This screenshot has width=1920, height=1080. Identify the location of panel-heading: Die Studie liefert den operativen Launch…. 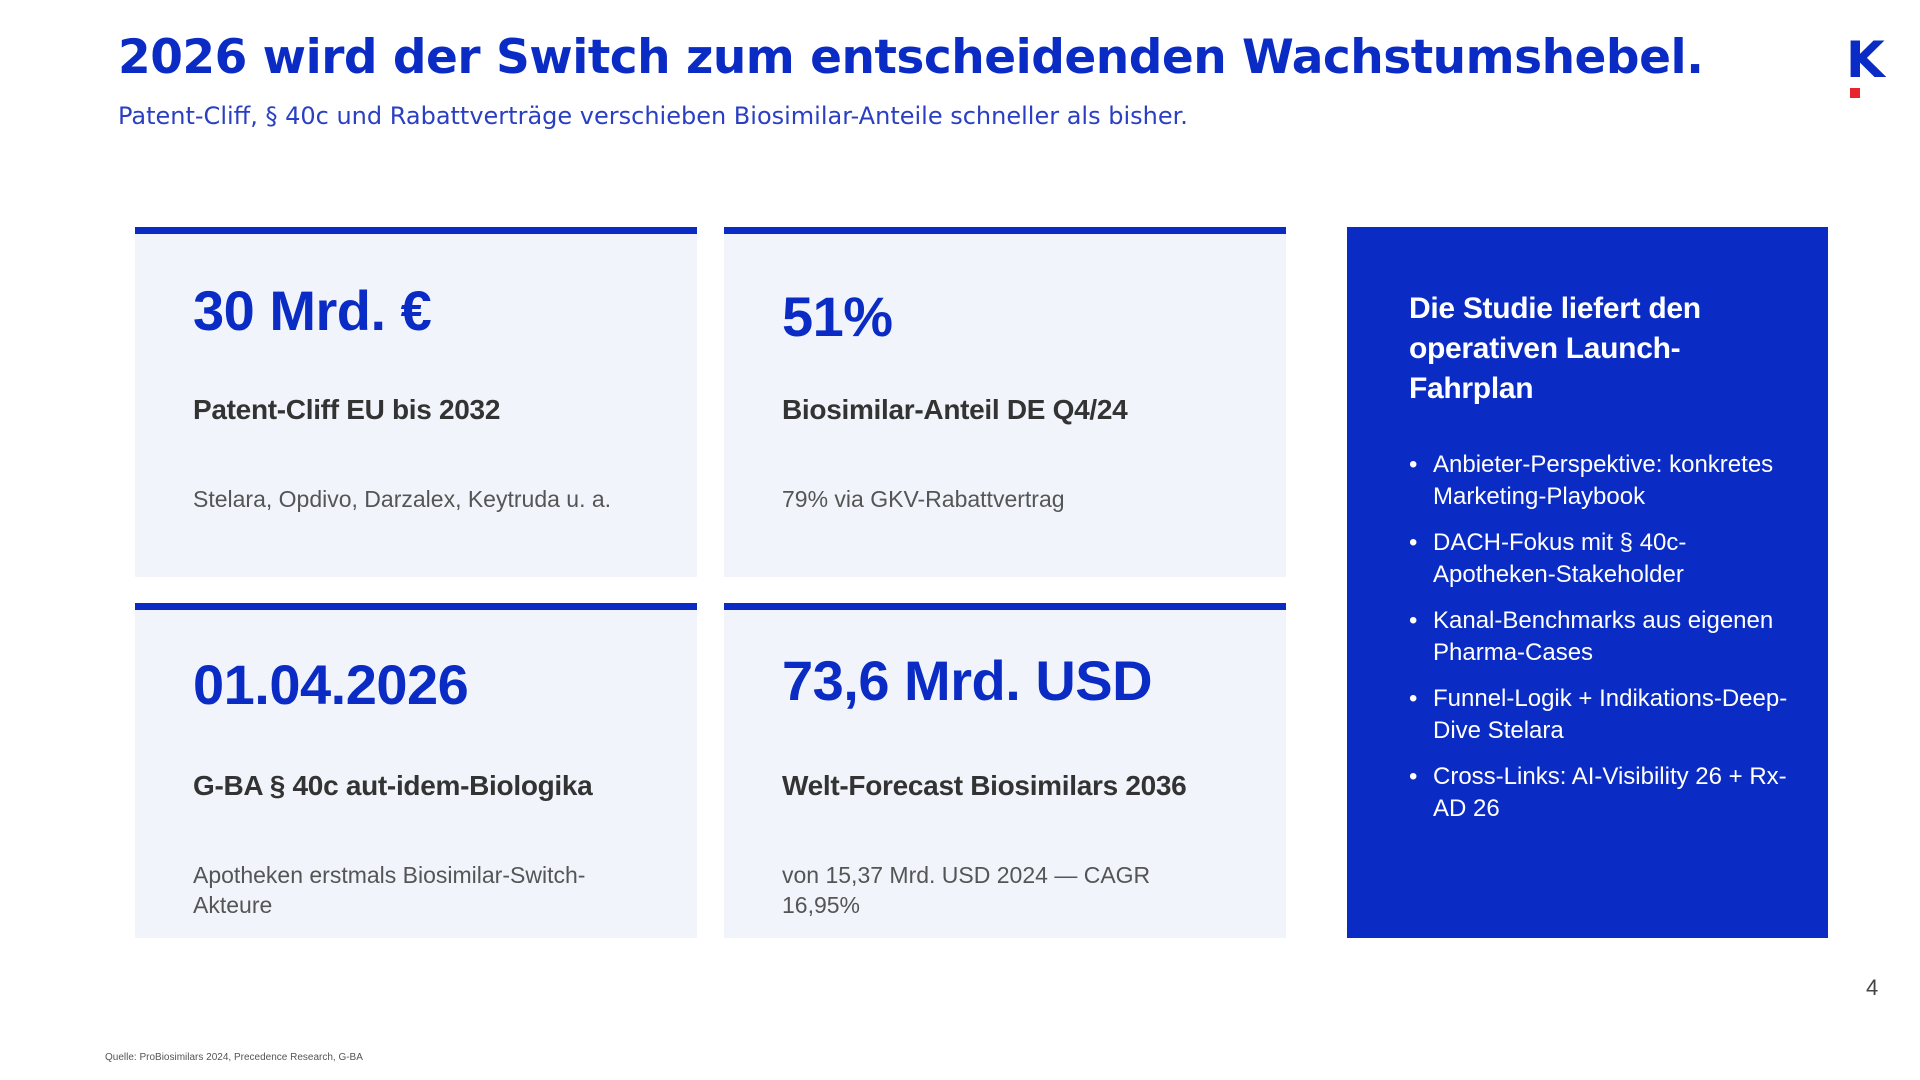
(1555, 348).